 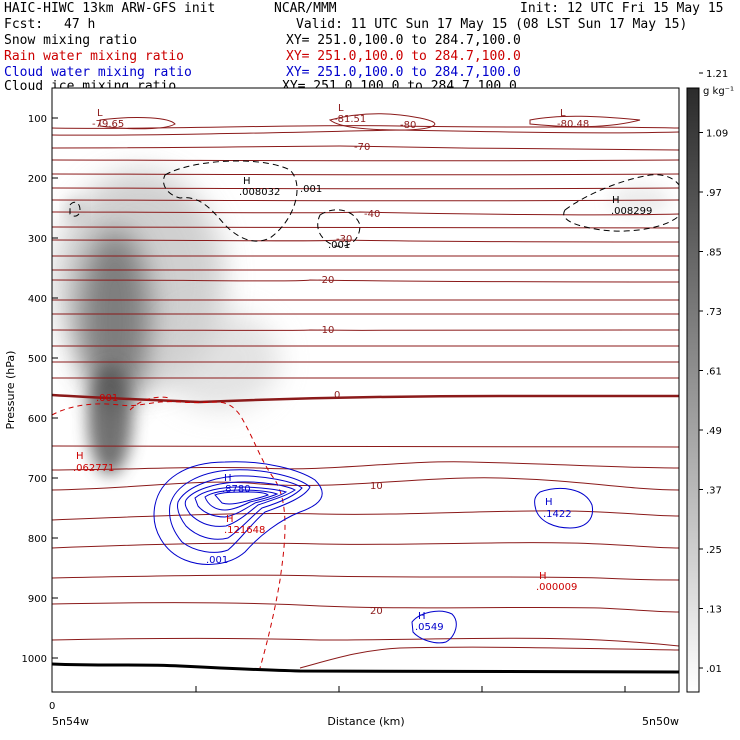 I want to click on cloud-ice-contours, so click(x=374, y=203).